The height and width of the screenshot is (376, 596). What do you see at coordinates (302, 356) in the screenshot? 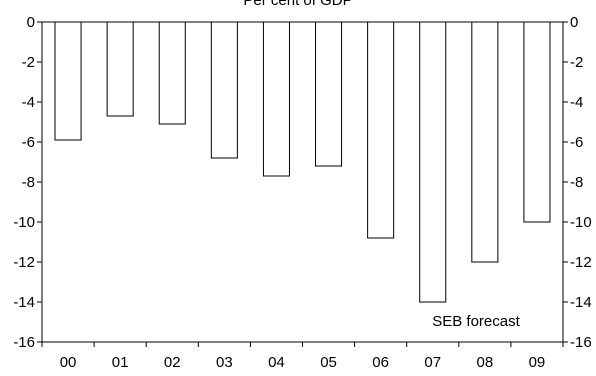
I see `x-axis: 00 01 02 03 04 05 06 07 08 09` at bounding box center [302, 356].